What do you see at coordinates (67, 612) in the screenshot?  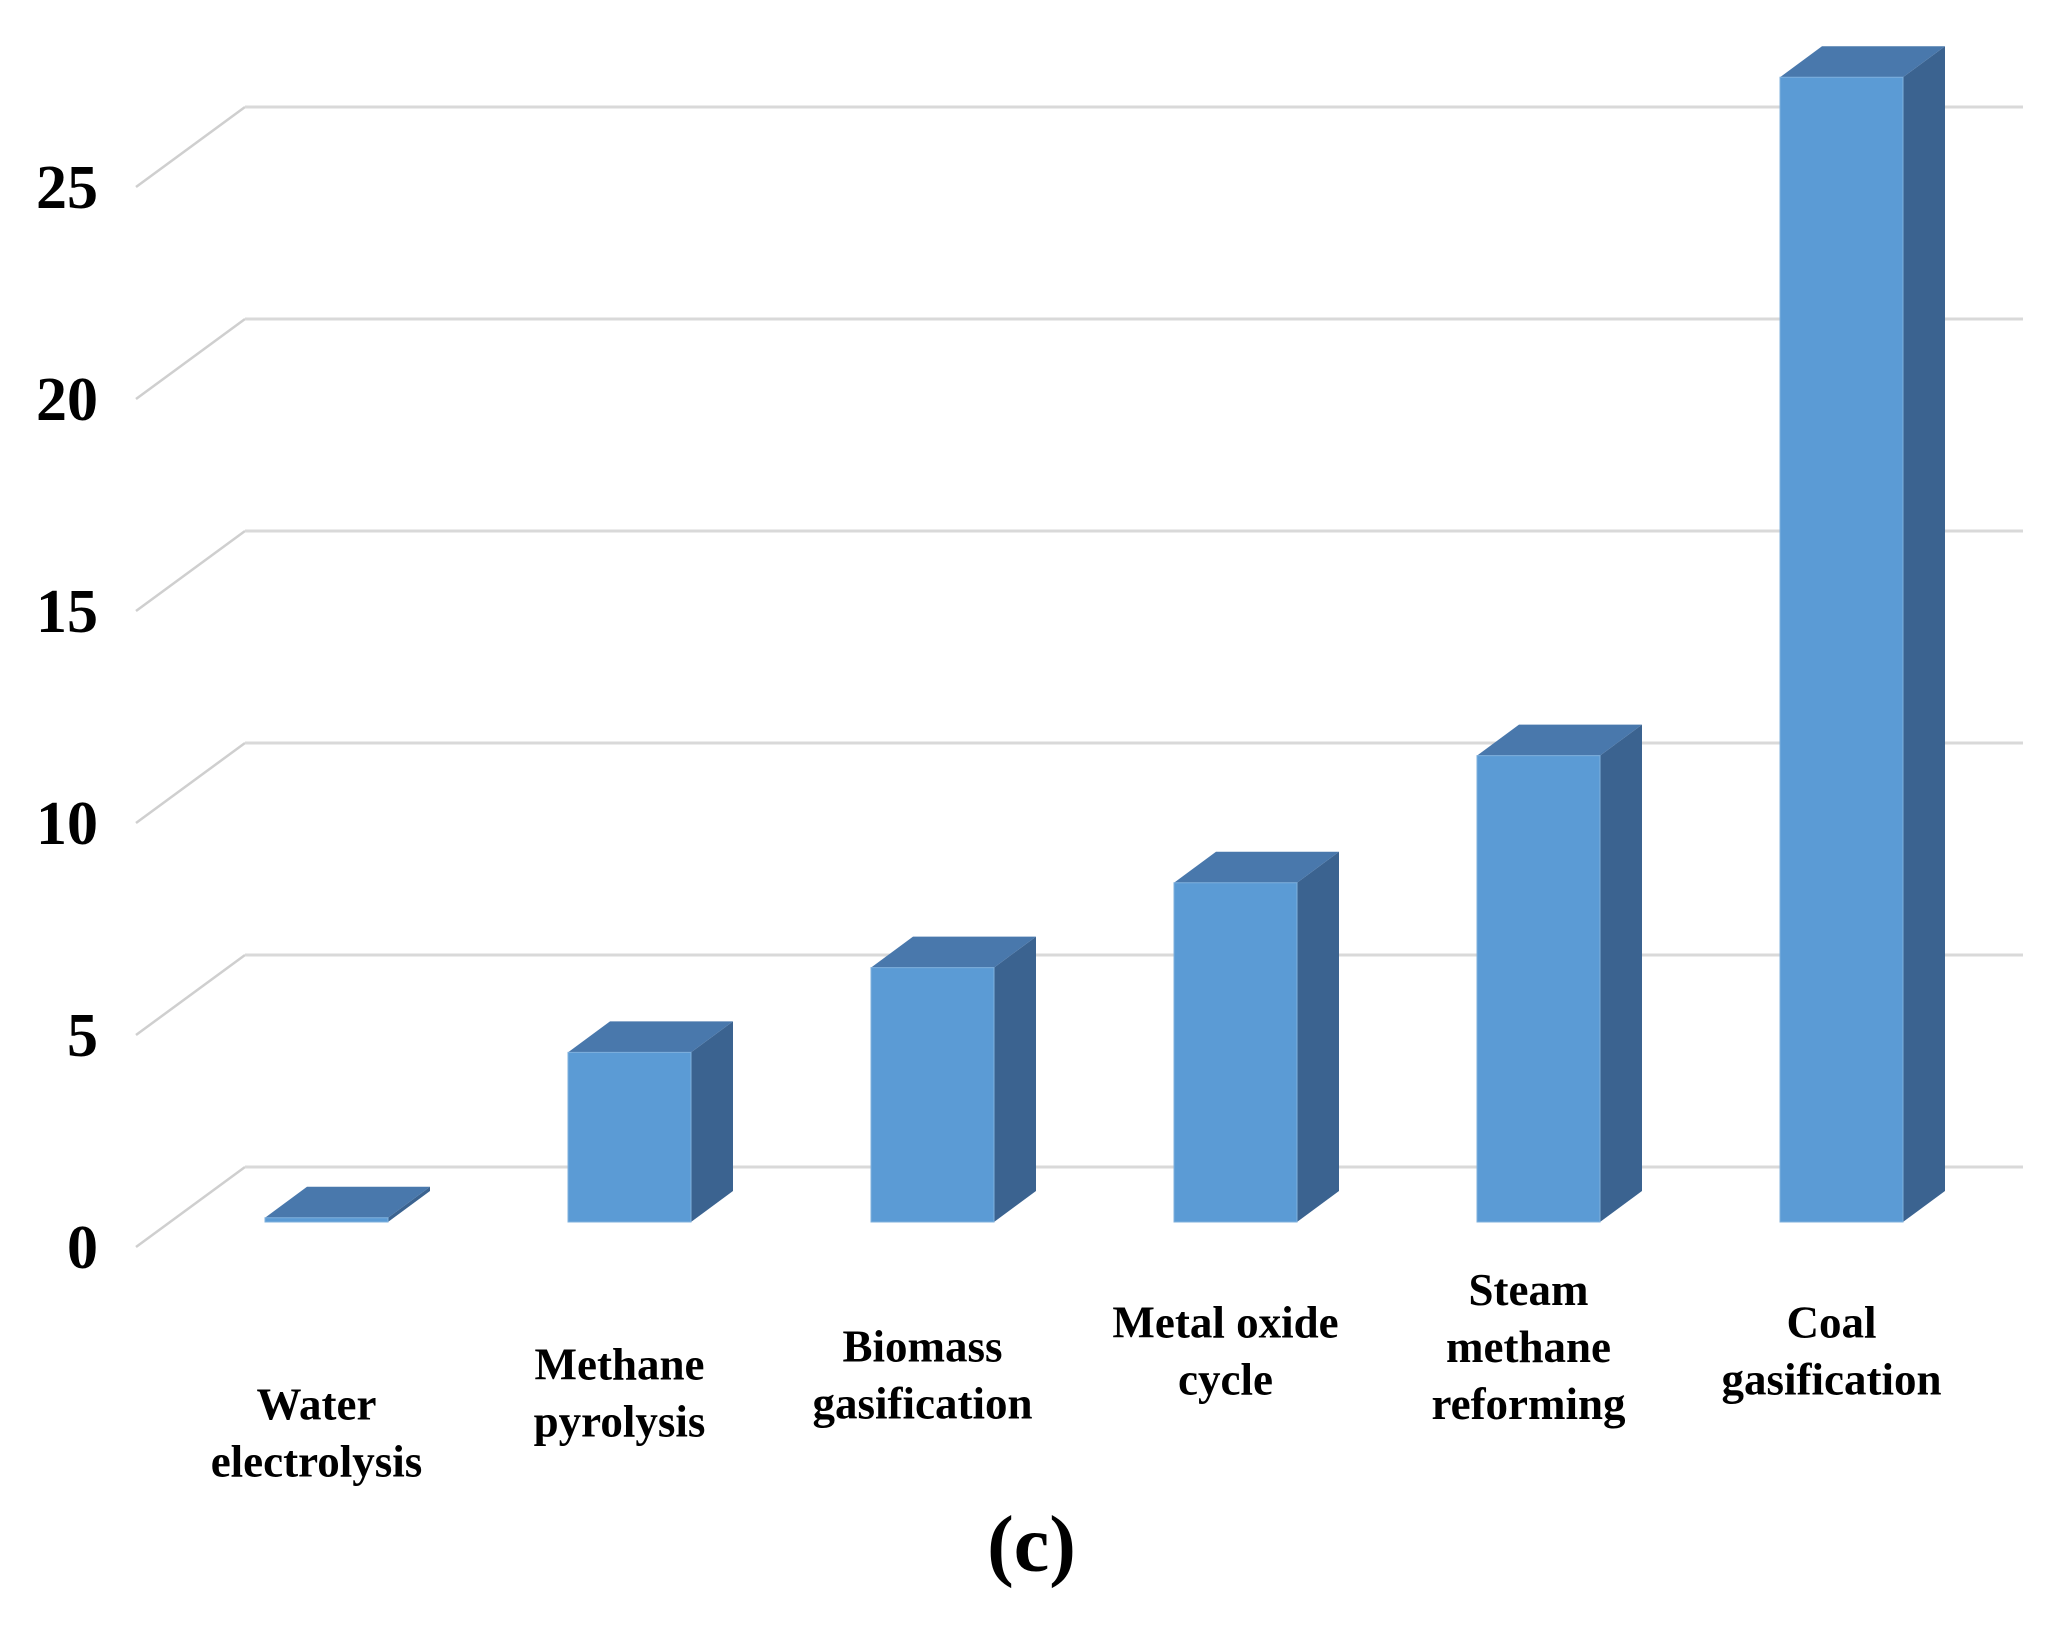 I see `y-axis-tick-label-15: 15` at bounding box center [67, 612].